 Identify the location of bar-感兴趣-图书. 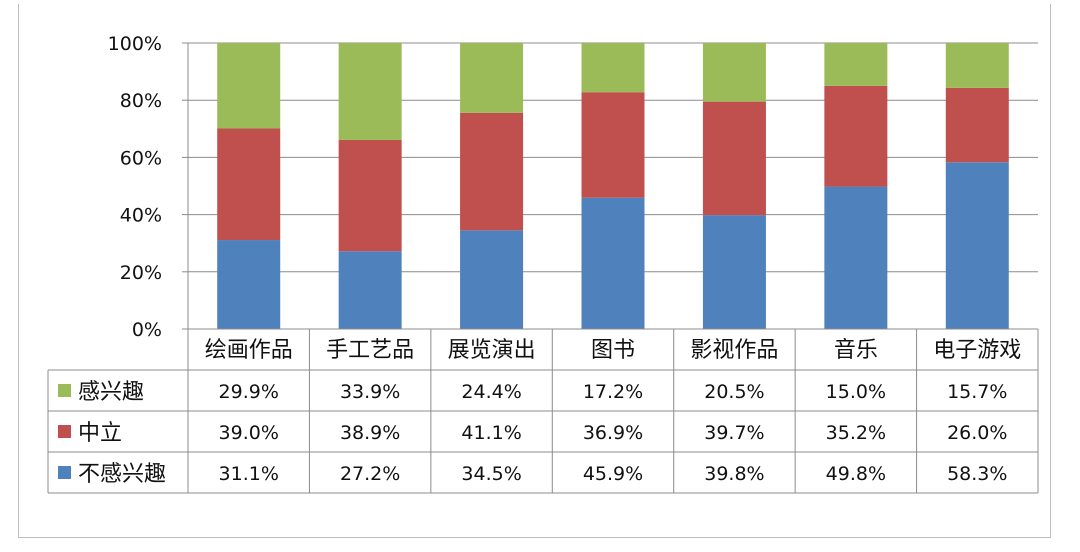
(613, 68).